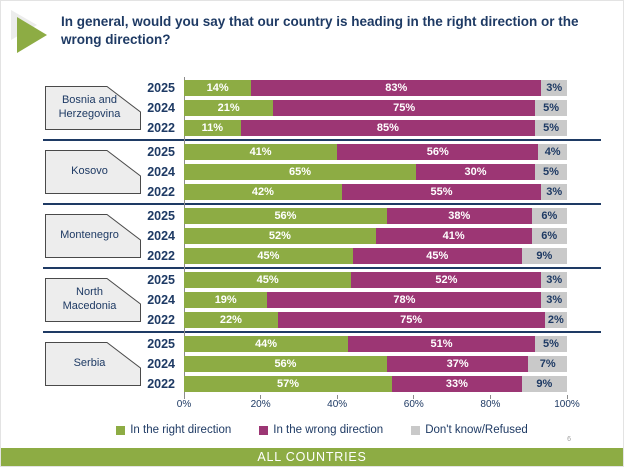 The image size is (624, 467). I want to click on legend-item-in-the-wrong-direction: In the wrong direction, so click(321, 430).